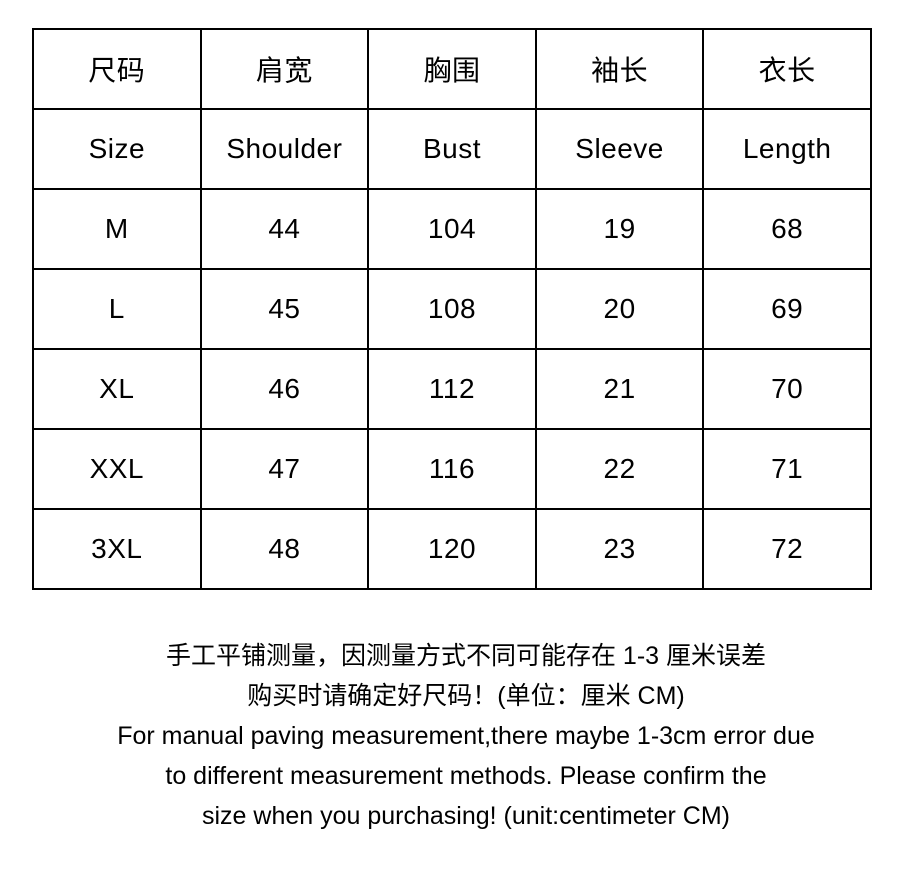 This screenshot has height=872, width=900. I want to click on table-row: M 44 104 19 68, so click(452, 229).